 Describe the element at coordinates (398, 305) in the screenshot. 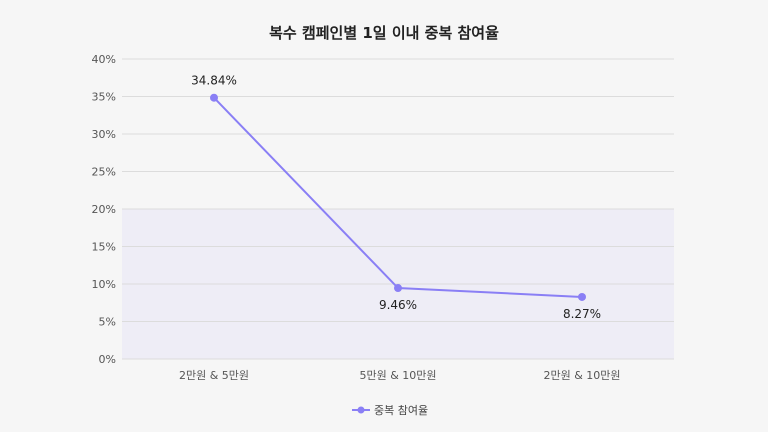

I see `data-label: 9.46%` at that location.